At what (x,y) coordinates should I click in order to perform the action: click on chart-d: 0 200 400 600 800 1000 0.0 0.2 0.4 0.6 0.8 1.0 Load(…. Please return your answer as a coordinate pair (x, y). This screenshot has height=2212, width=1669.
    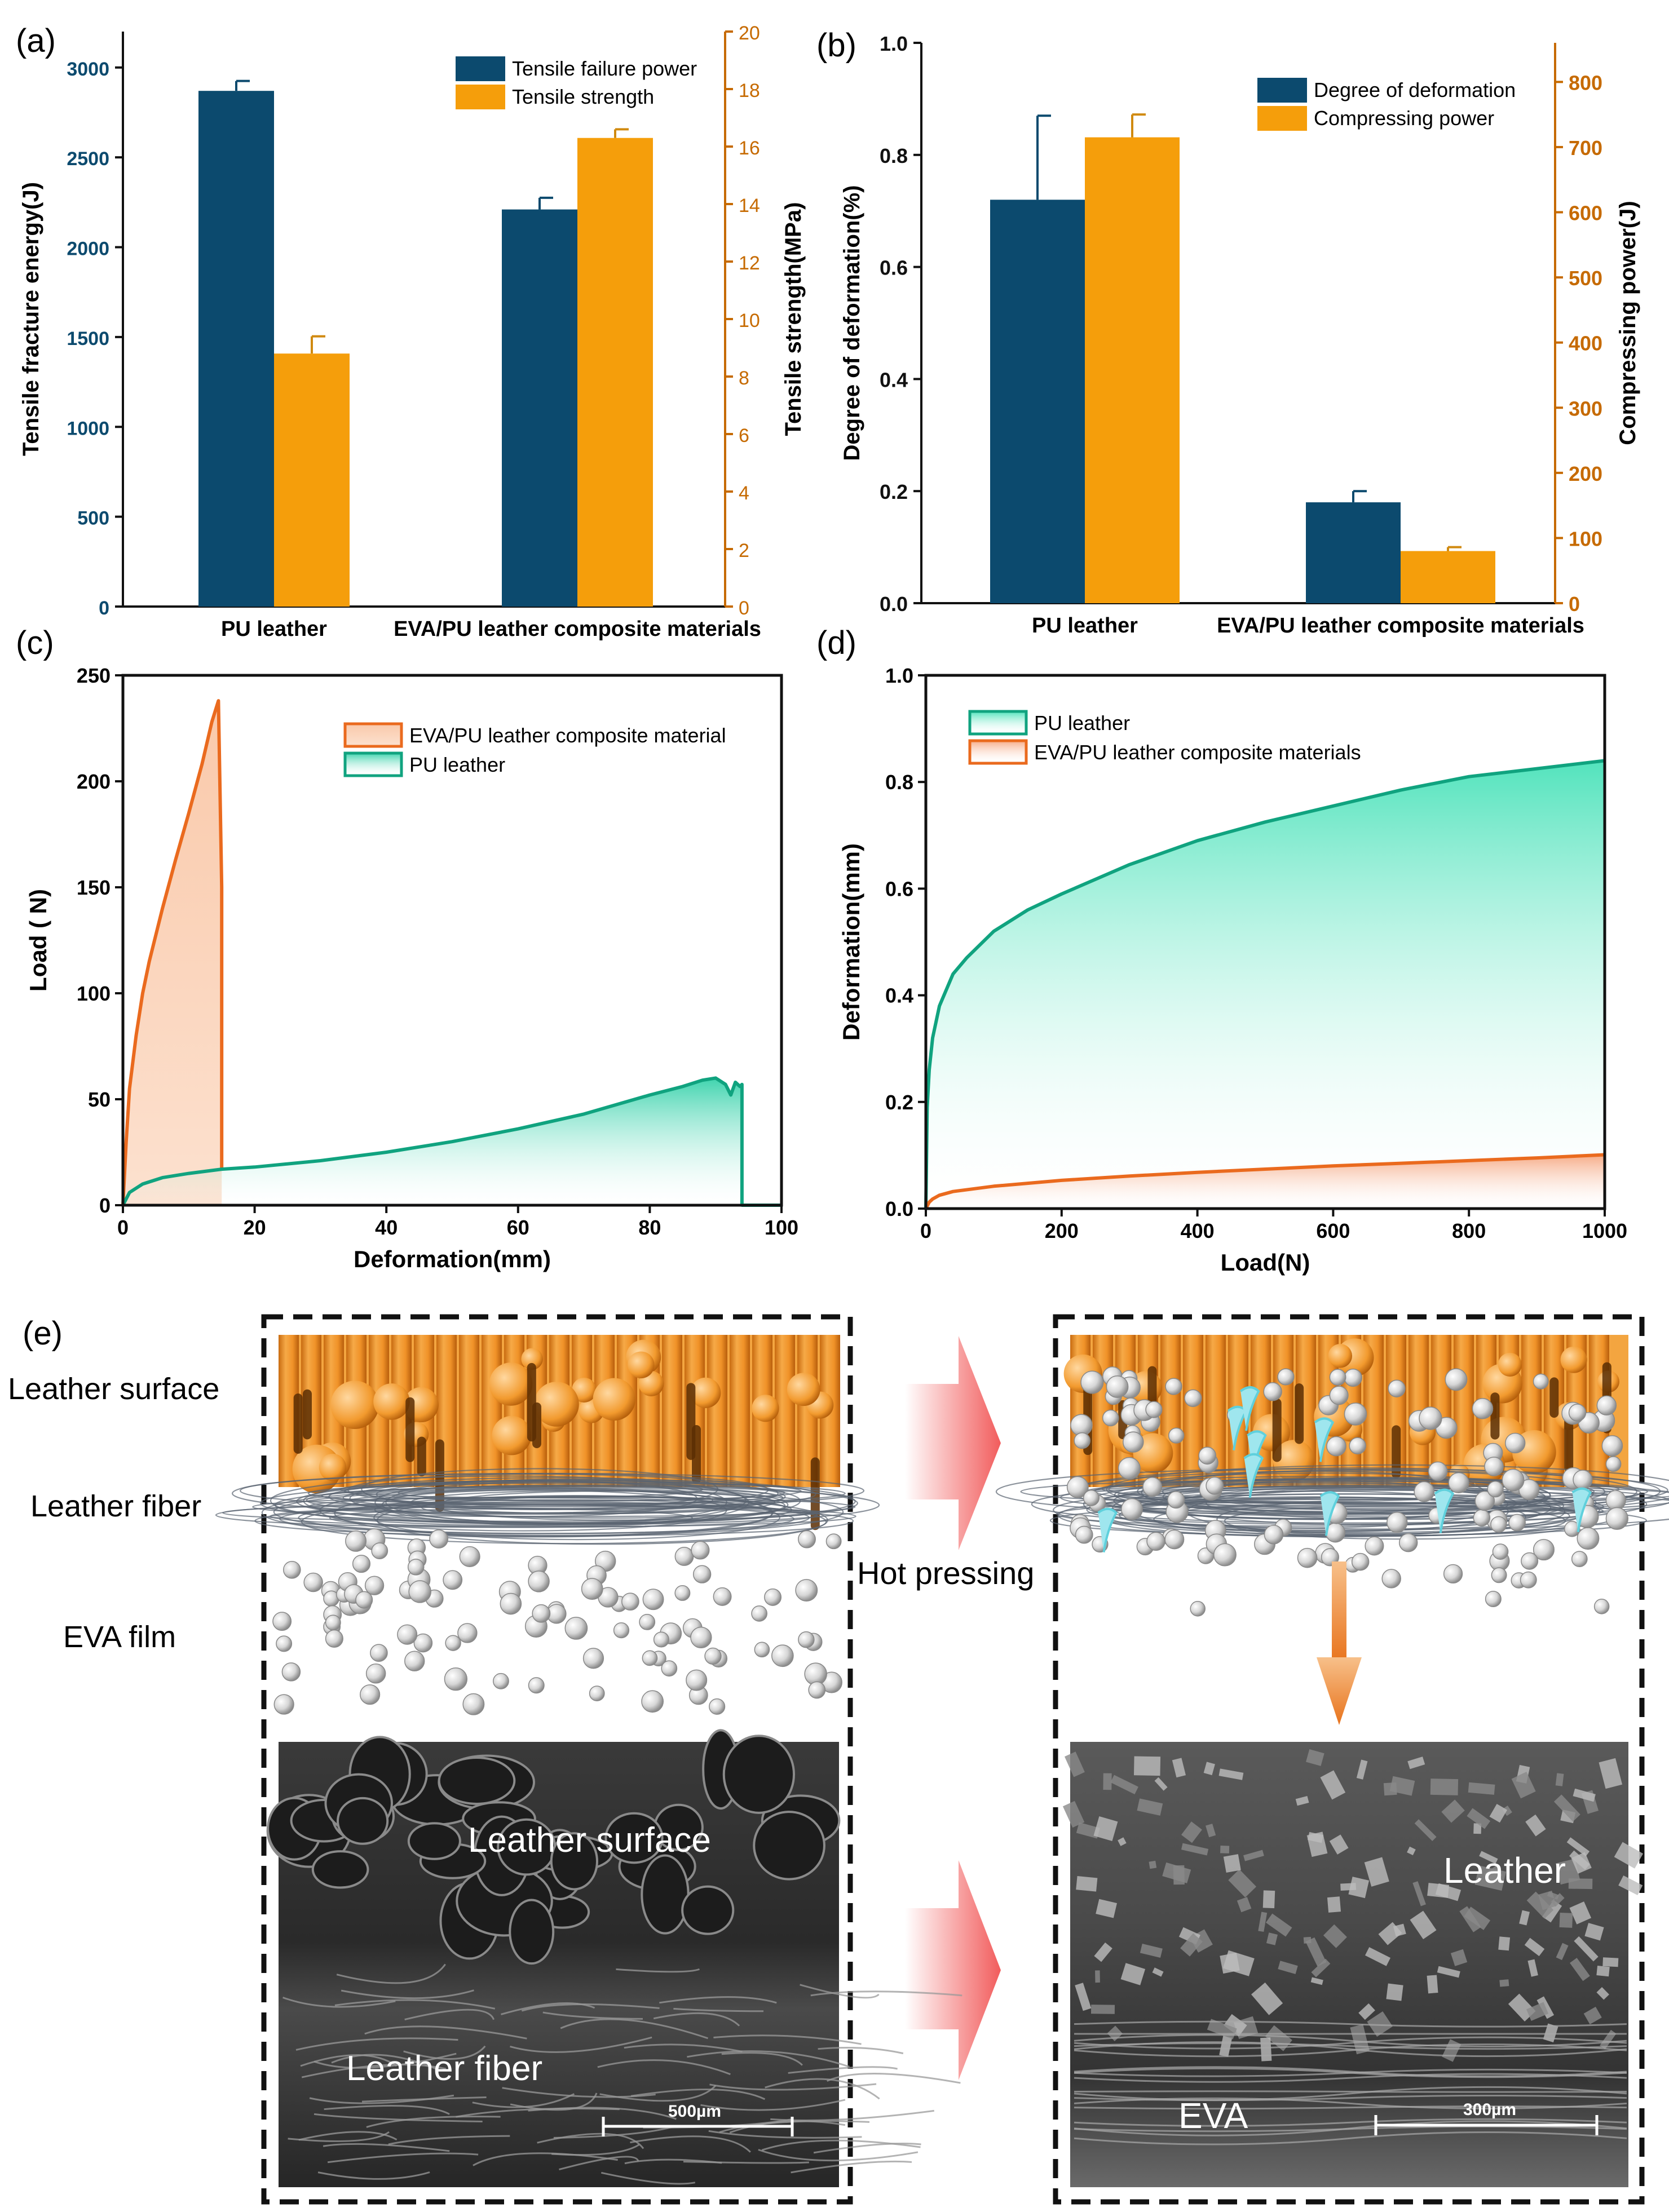
    Looking at the image, I should click on (1232, 970).